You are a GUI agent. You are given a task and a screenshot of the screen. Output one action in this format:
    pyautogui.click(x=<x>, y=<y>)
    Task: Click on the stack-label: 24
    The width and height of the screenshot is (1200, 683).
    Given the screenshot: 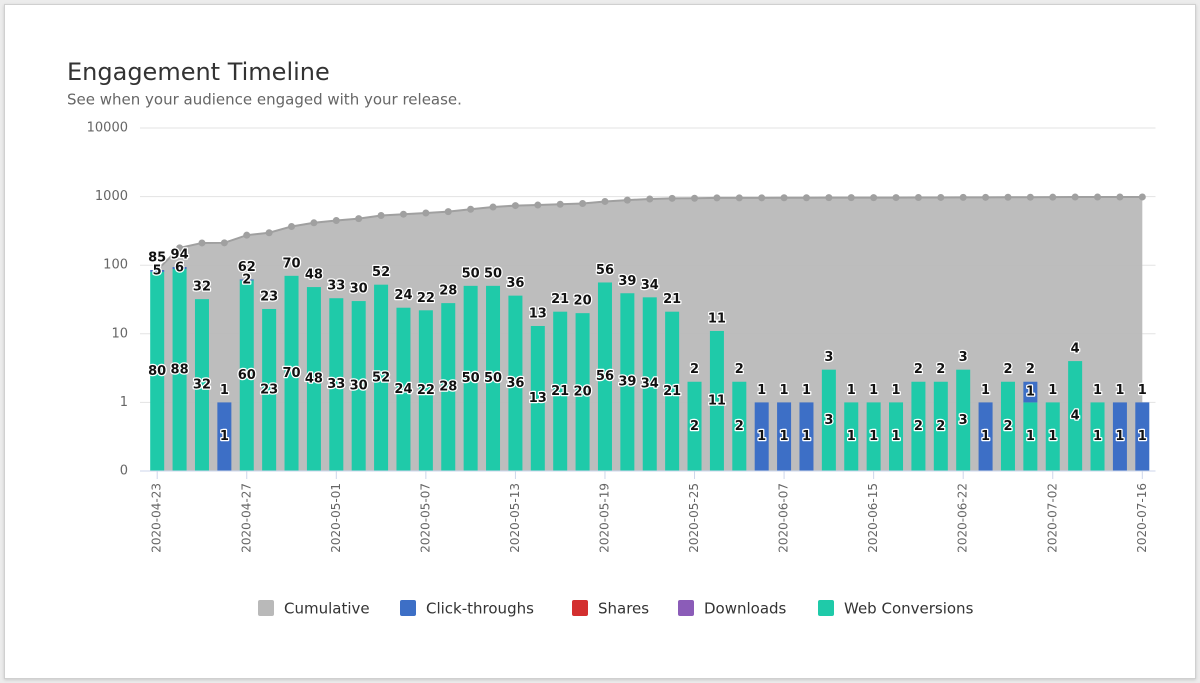 What is the action you would take?
    pyautogui.click(x=403, y=295)
    